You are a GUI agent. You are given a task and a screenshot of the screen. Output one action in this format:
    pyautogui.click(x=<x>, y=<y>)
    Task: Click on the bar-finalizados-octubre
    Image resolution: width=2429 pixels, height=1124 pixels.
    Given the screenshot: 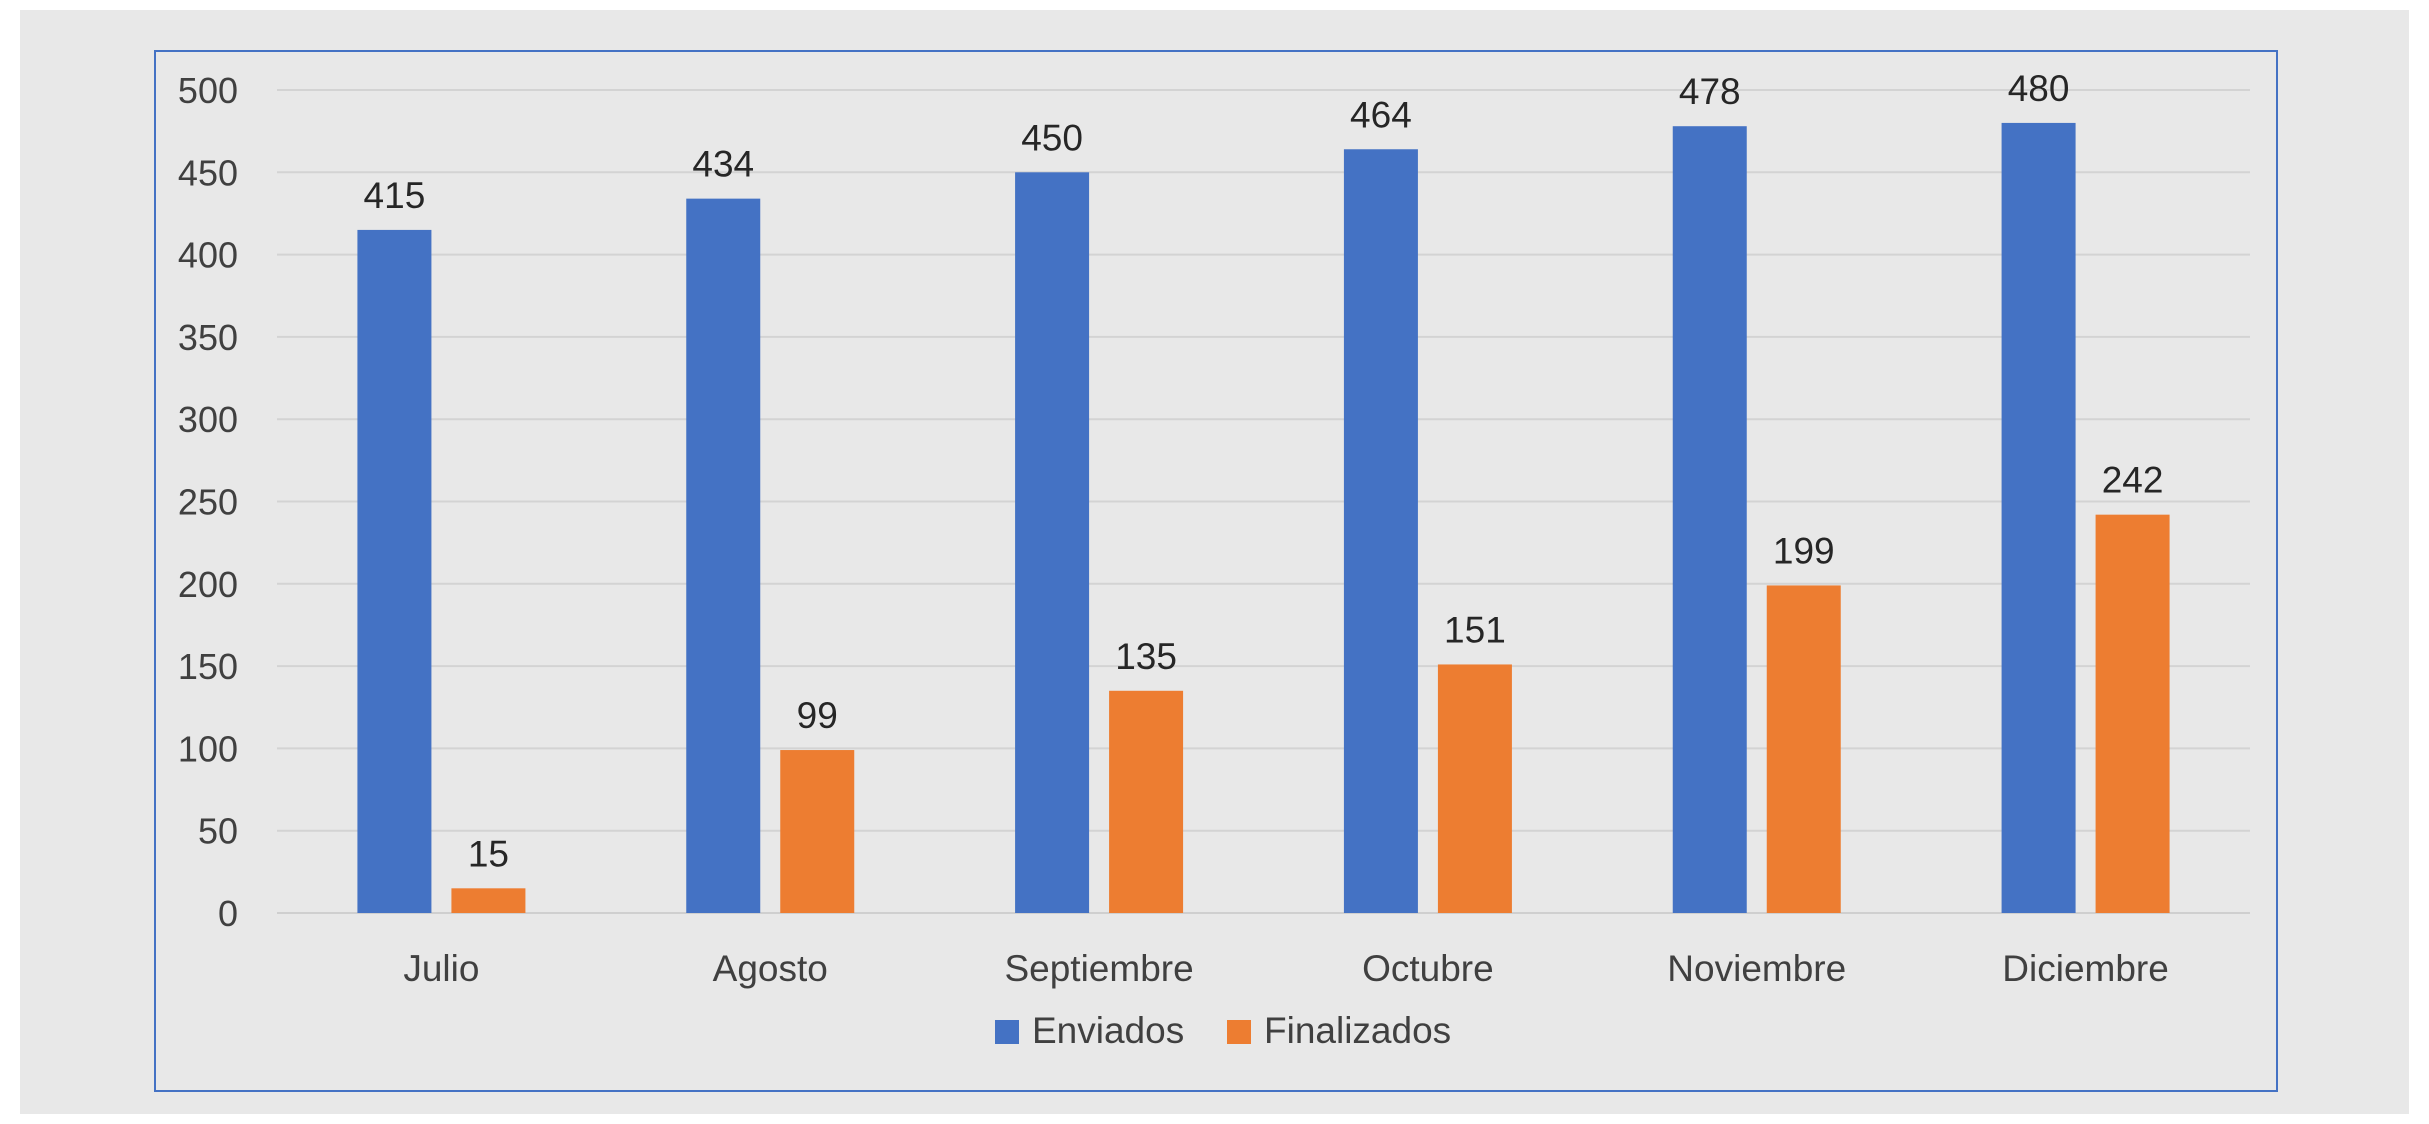 What is the action you would take?
    pyautogui.click(x=1474, y=788)
    